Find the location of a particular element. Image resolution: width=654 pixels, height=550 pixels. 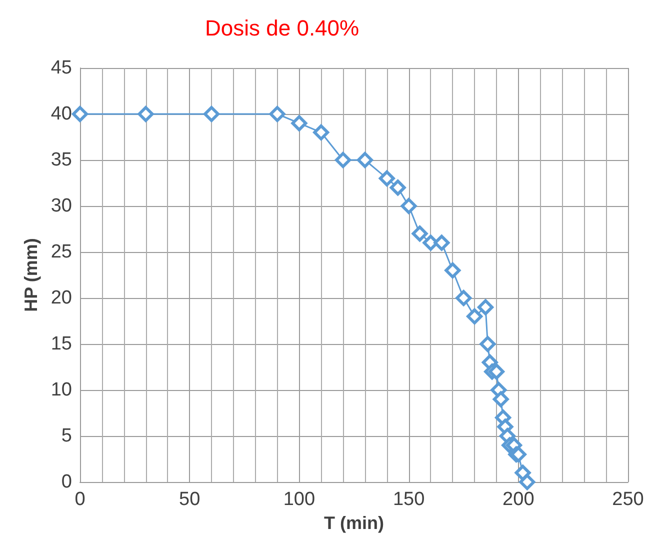

chart-title: Dosis de 0.40% is located at coordinates (282, 28).